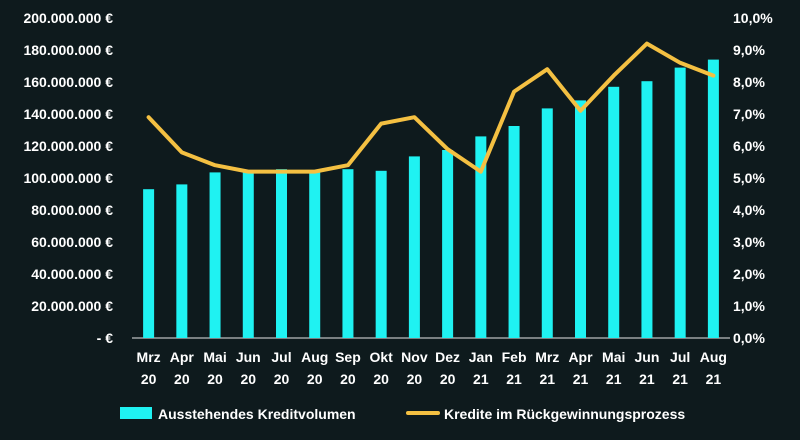 The image size is (800, 440). Describe the element at coordinates (149, 368) in the screenshot. I see `x-axis-tick-label: Mrz 20` at that location.